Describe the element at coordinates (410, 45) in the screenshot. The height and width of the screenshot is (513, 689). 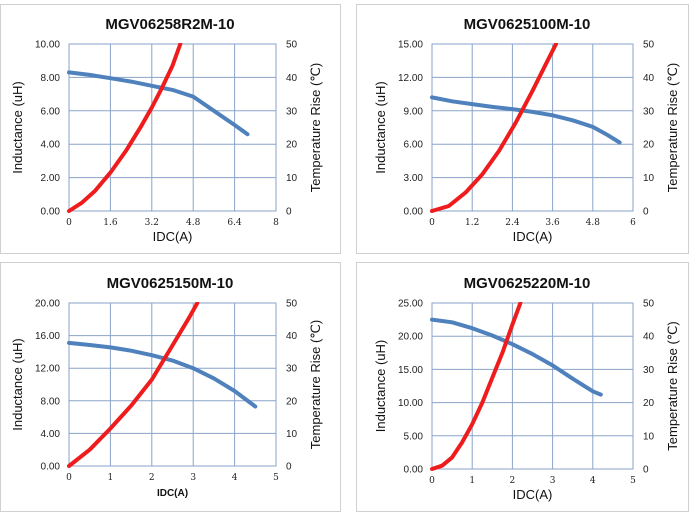
I see `y-tick-label: 15.00` at that location.